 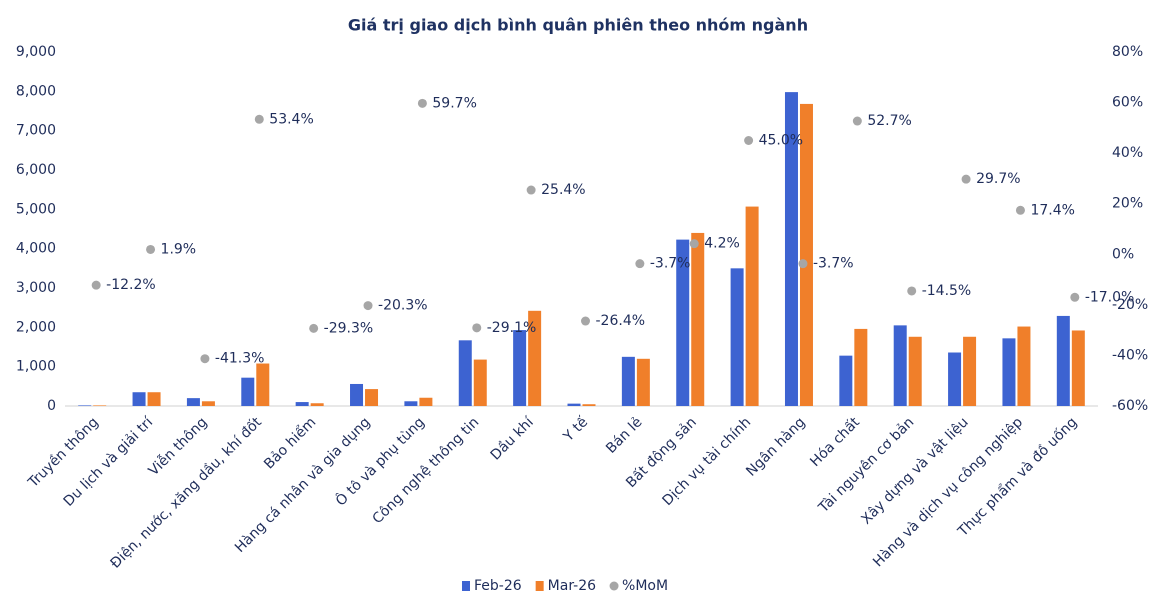 What do you see at coordinates (947, 291) in the screenshot?
I see `data-label: -14.5%` at bounding box center [947, 291].